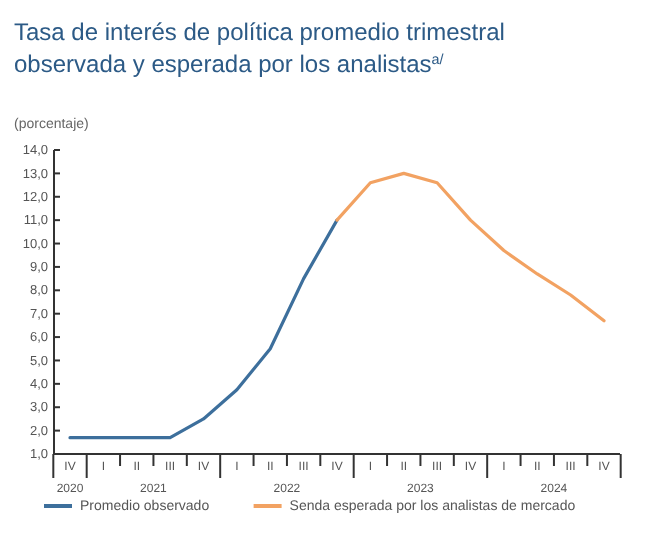 This screenshot has width=654, height=546. Describe the element at coordinates (259, 48) in the screenshot. I see `chart-title: Tasa de interés de política promedio trimestral observada y esperada por los analistas$^{a/}$` at that location.